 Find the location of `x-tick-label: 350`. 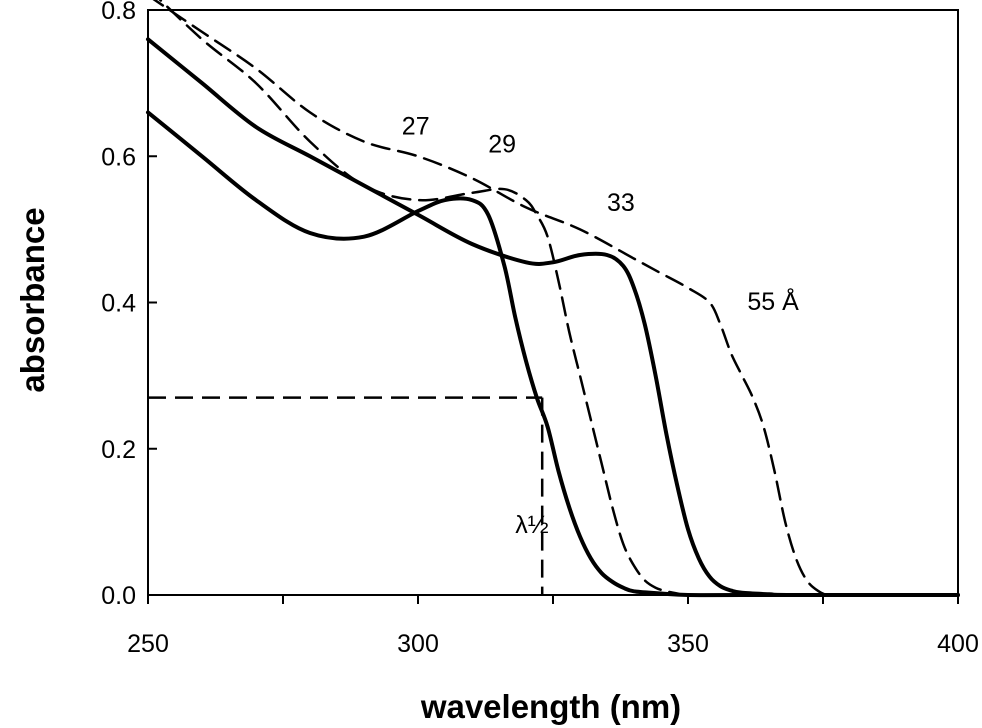

x-tick-label: 350 is located at coordinates (688, 644).